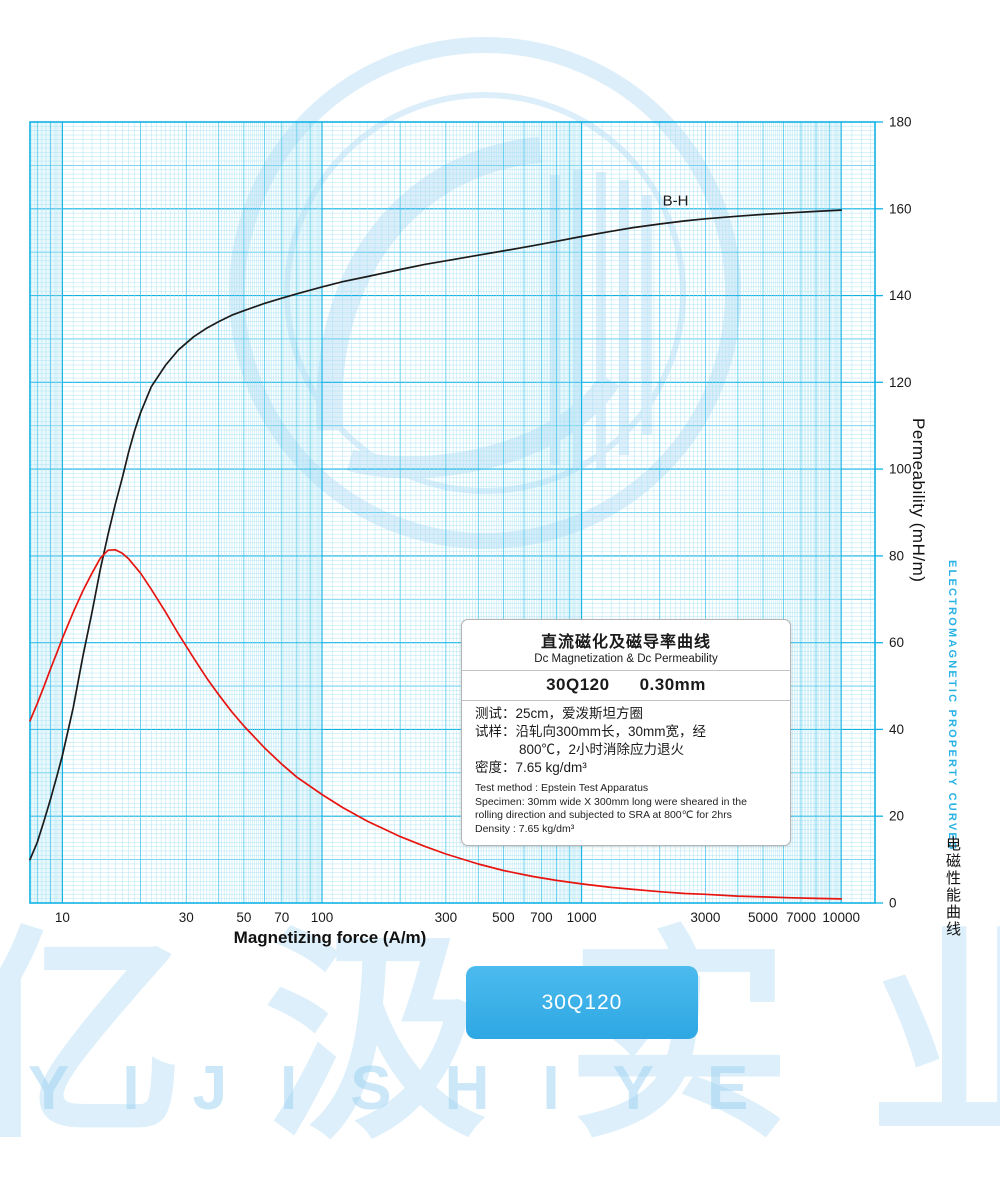 The image size is (1000, 1181). What do you see at coordinates (896, 816) in the screenshot?
I see `y-tick-label: 20` at bounding box center [896, 816].